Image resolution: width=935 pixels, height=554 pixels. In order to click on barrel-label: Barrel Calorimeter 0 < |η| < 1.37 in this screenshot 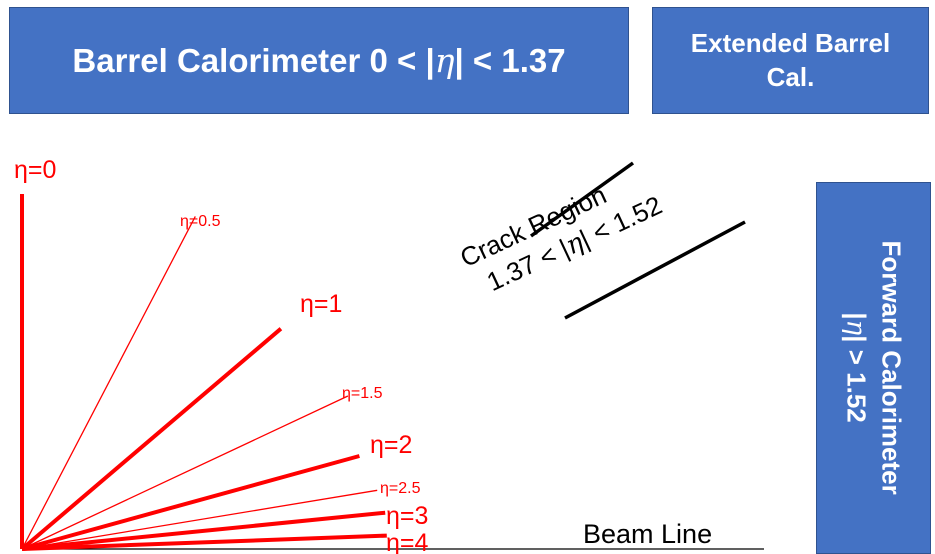, I will do `click(319, 60)`.